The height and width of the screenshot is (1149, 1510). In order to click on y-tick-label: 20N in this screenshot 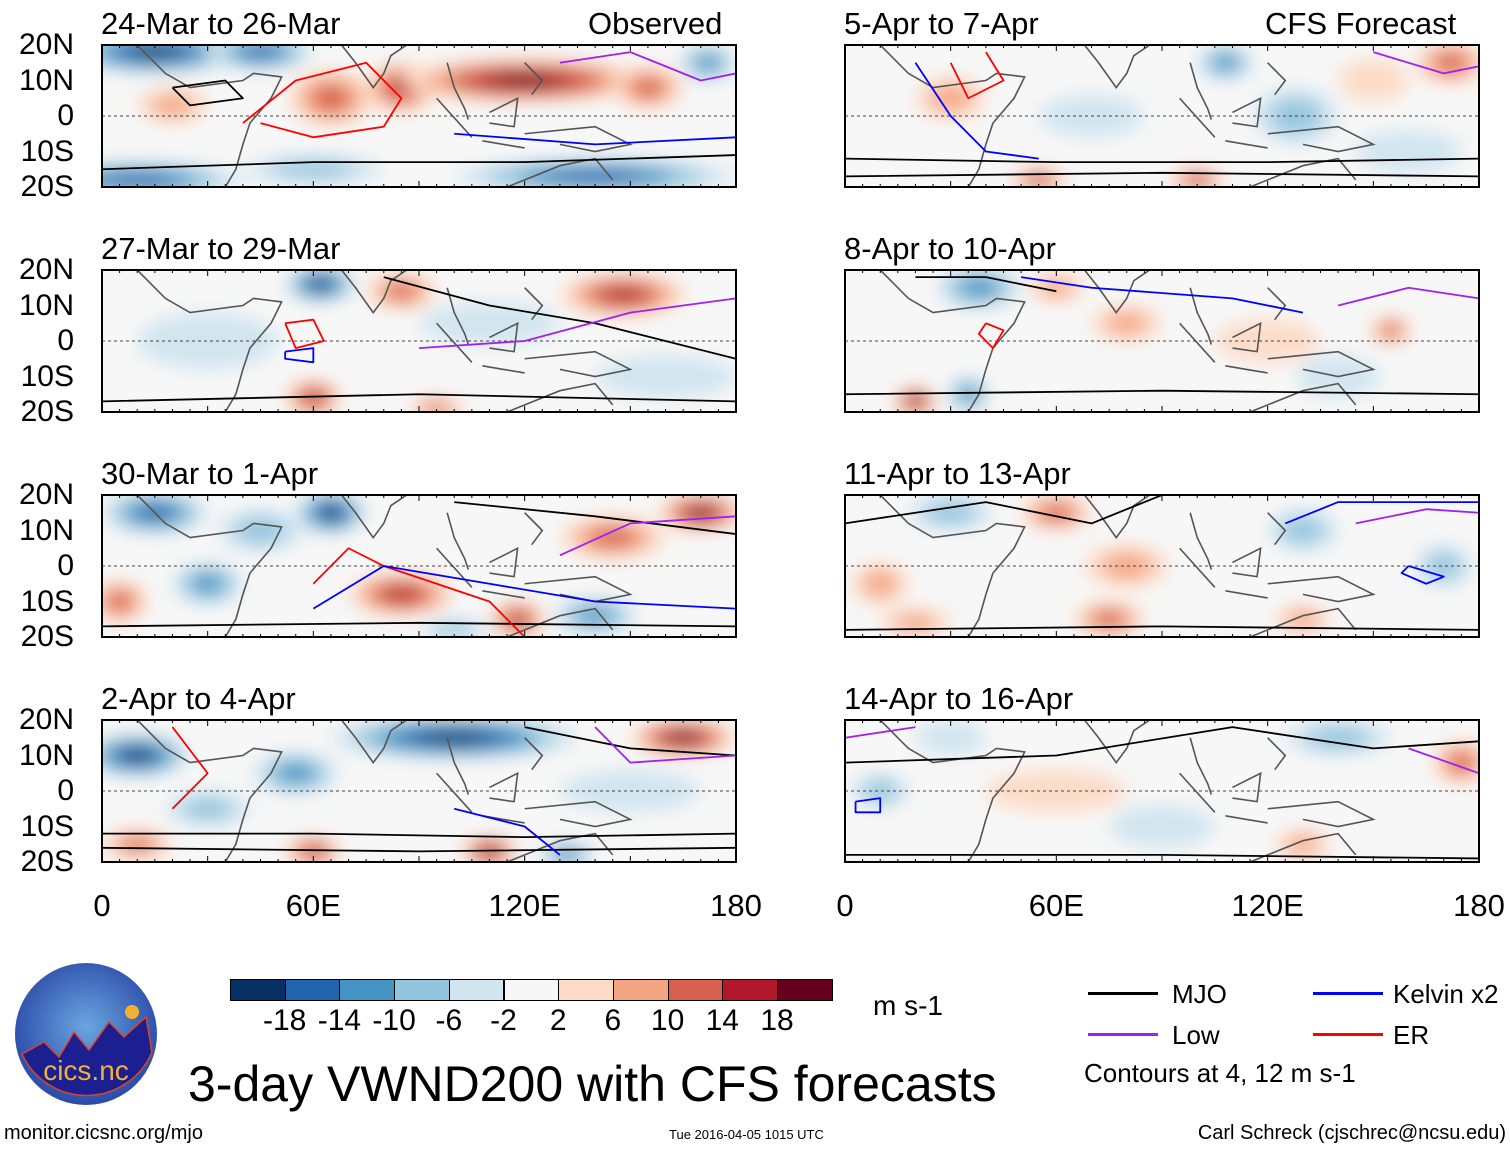, I will do `click(46, 44)`.